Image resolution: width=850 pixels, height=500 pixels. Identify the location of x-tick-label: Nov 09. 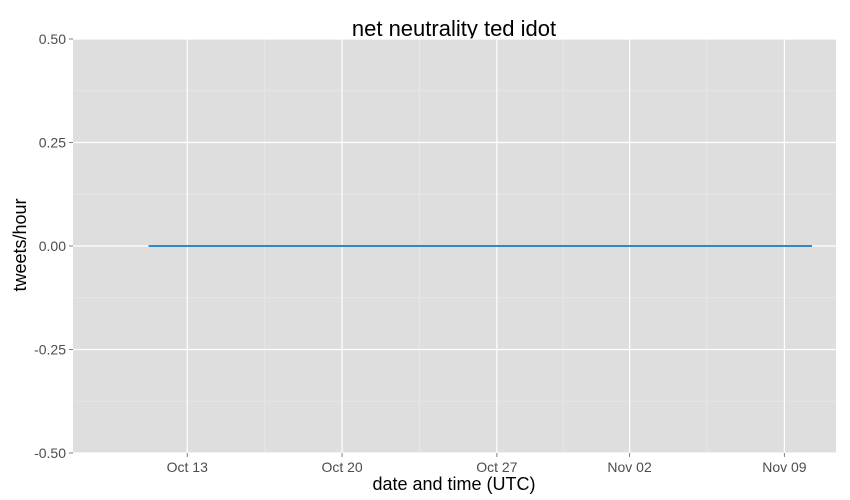
(784, 467).